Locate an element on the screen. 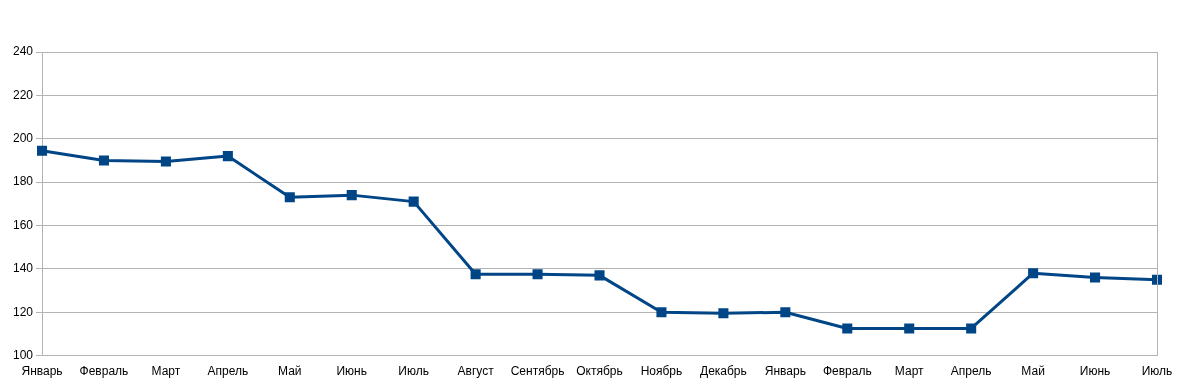  y-tick-label: 160 is located at coordinates (23, 224).